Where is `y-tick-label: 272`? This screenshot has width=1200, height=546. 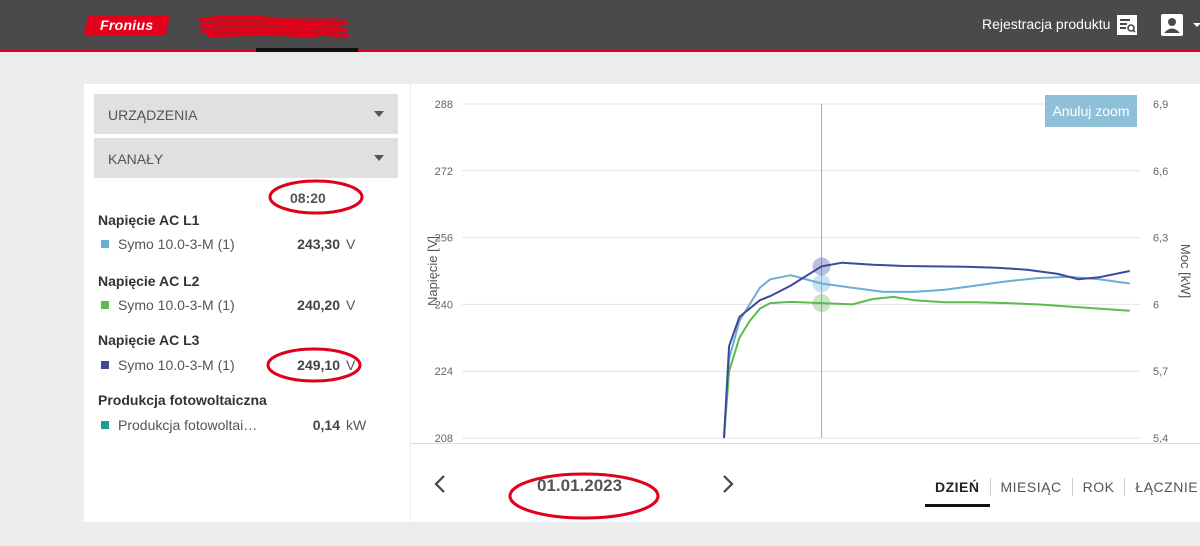
y-tick-label: 272 is located at coordinates (444, 172).